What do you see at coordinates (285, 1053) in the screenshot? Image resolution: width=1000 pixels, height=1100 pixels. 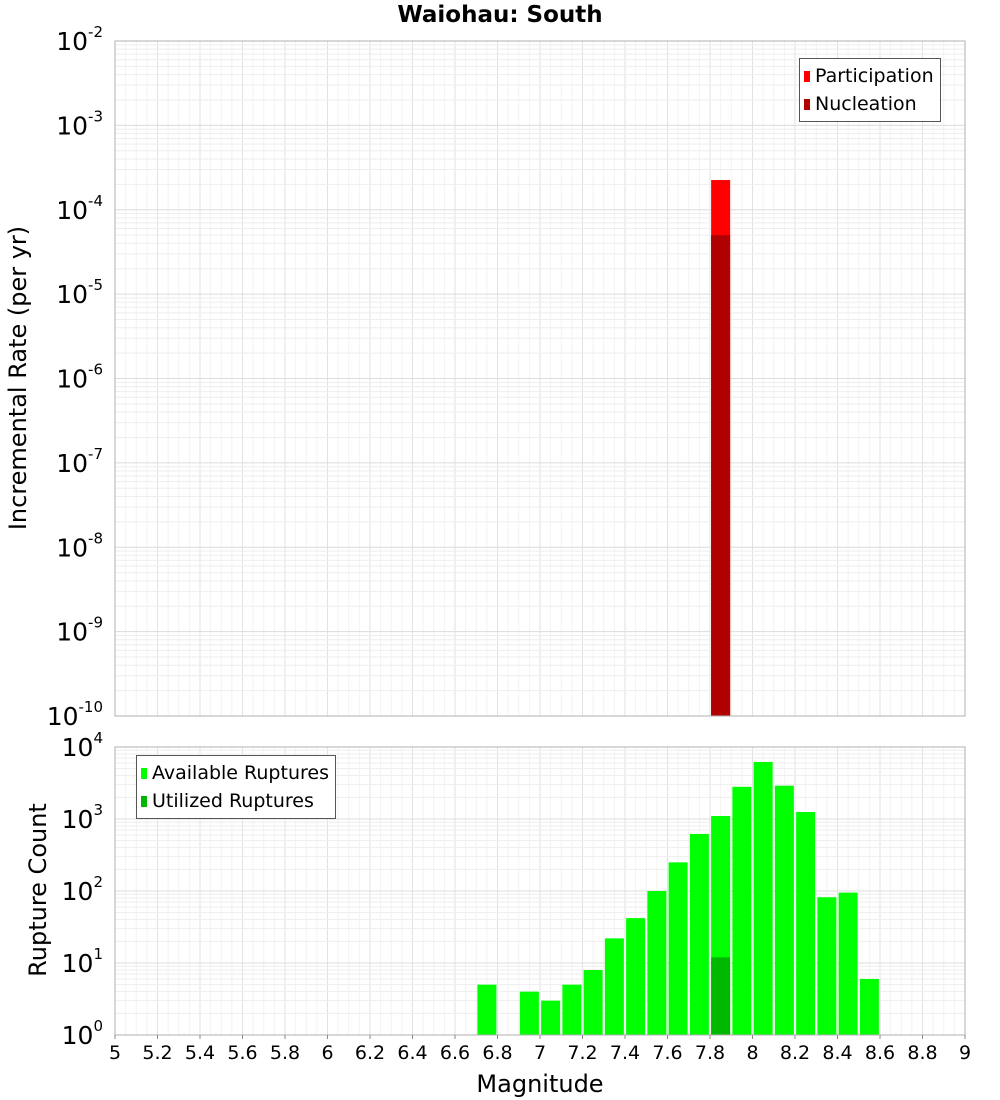 I see `x-tick-label: 5.8` at bounding box center [285, 1053].